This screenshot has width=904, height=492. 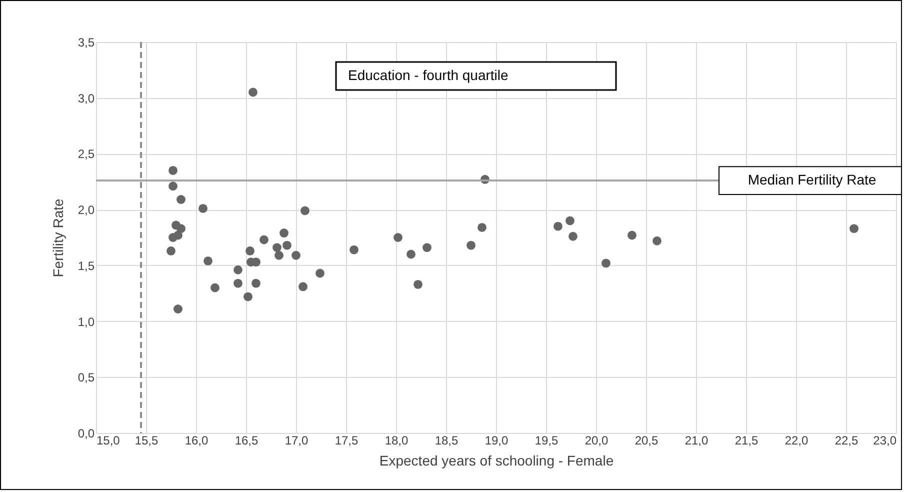 What do you see at coordinates (496, 460) in the screenshot?
I see `x-axis-title: Expected years of schooling - Female` at bounding box center [496, 460].